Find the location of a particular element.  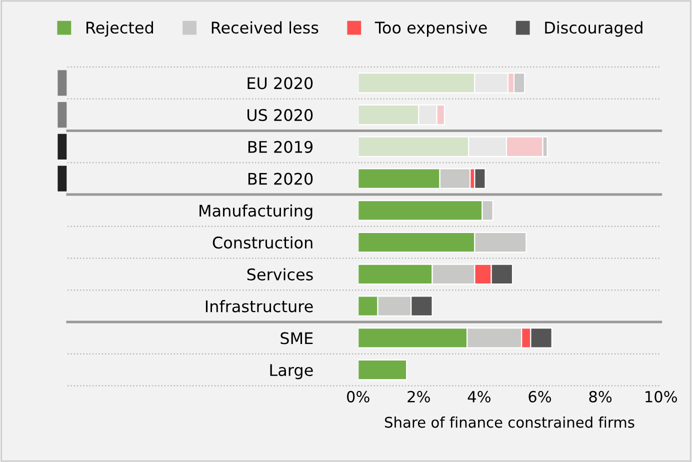

x-tick-label: 0% is located at coordinates (358, 396).